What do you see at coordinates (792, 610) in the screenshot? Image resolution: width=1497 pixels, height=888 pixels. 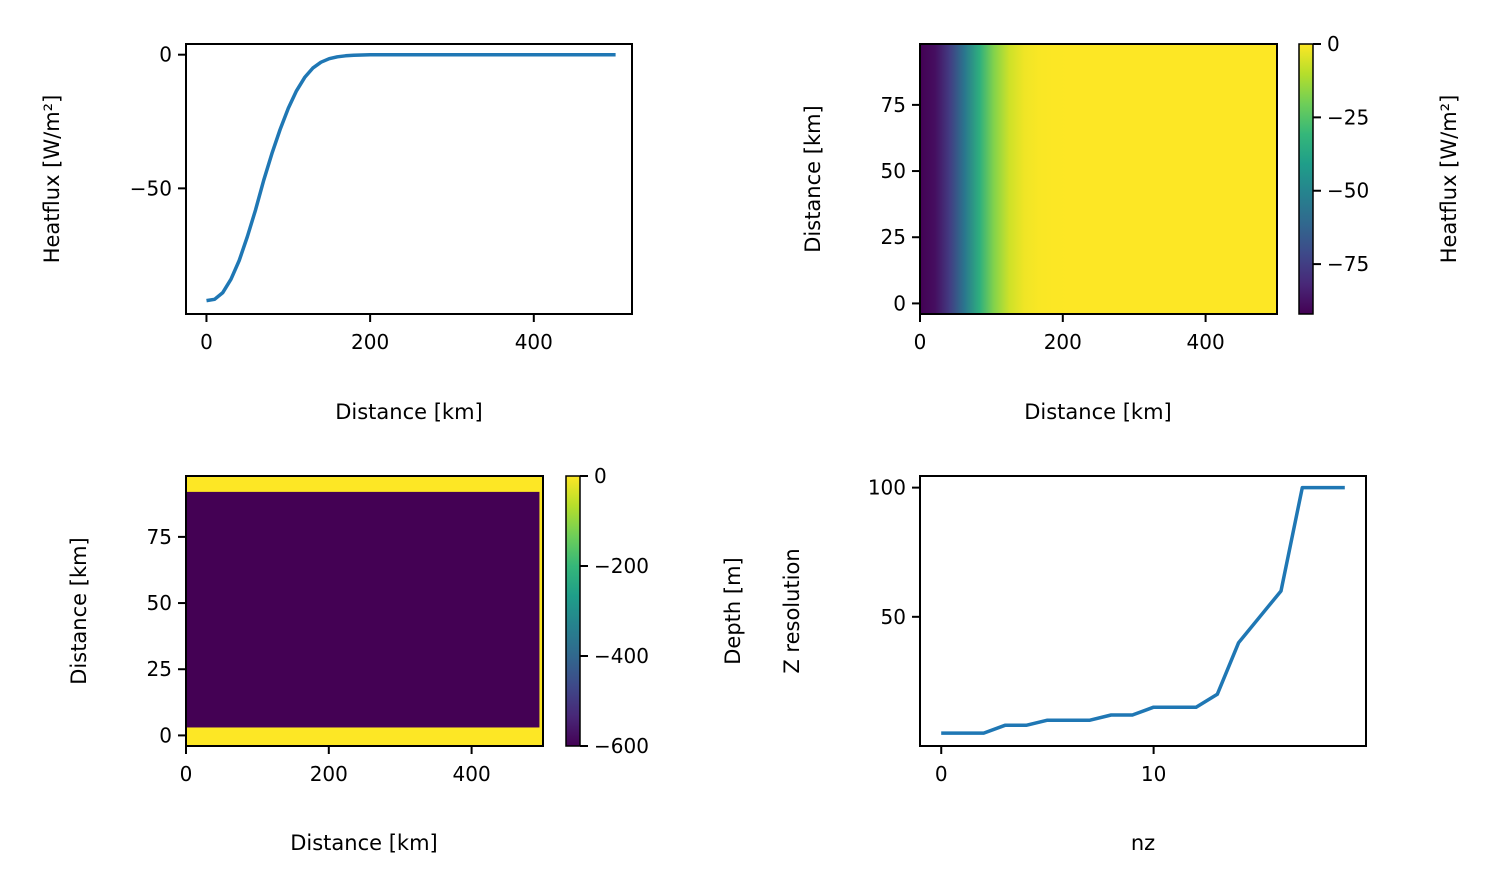 I see `y-axis-label: Z resolution` at bounding box center [792, 610].